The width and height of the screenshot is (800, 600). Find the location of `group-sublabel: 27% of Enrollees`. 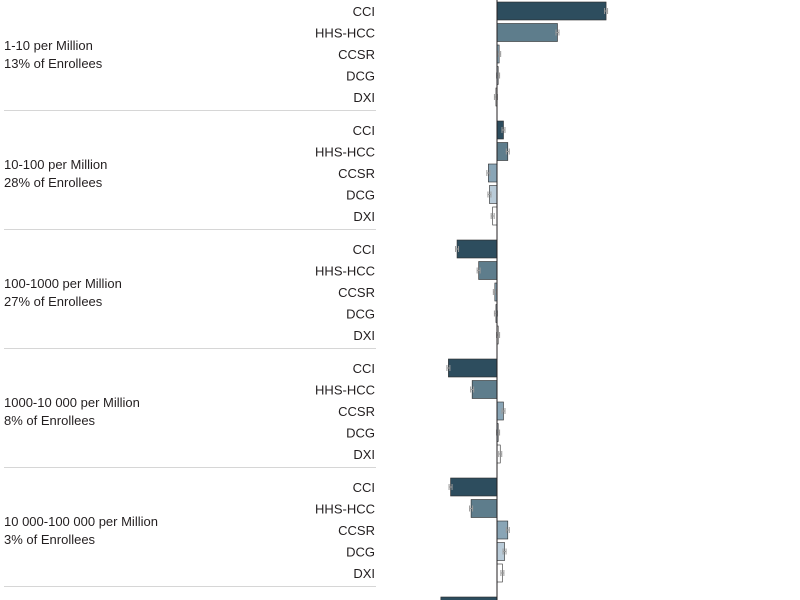

group-sublabel: 27% of Enrollees is located at coordinates (53, 301).